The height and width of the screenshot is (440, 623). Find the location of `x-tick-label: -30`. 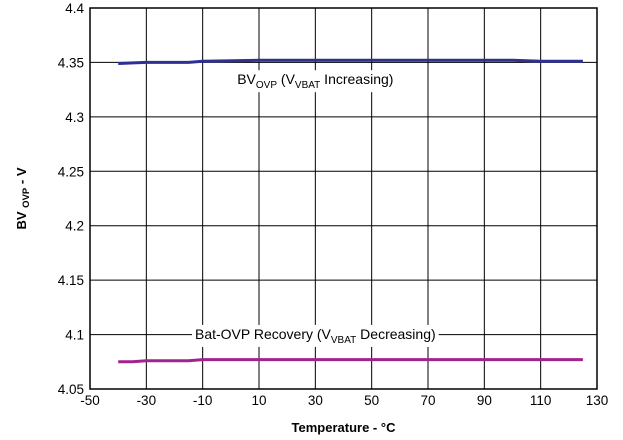

x-tick-label: -30 is located at coordinates (147, 400).